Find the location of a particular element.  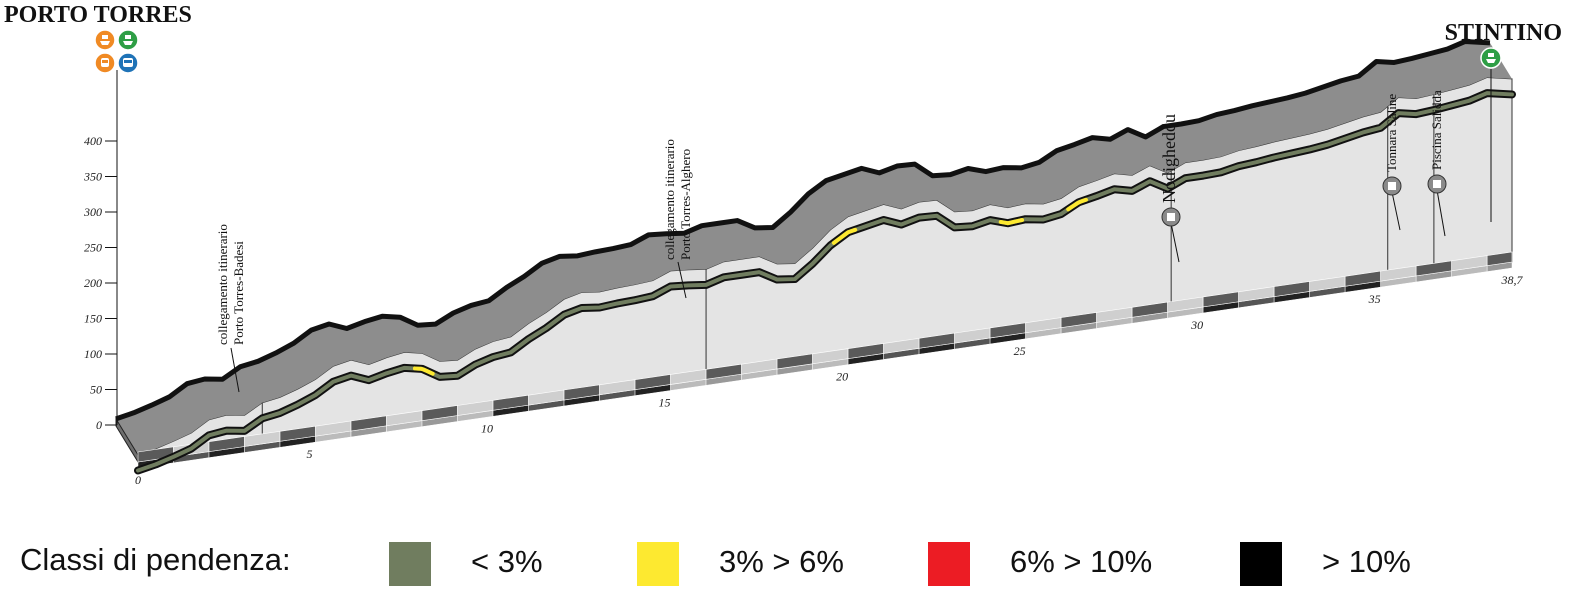

x-tick-label-1: 5 is located at coordinates (310, 454).